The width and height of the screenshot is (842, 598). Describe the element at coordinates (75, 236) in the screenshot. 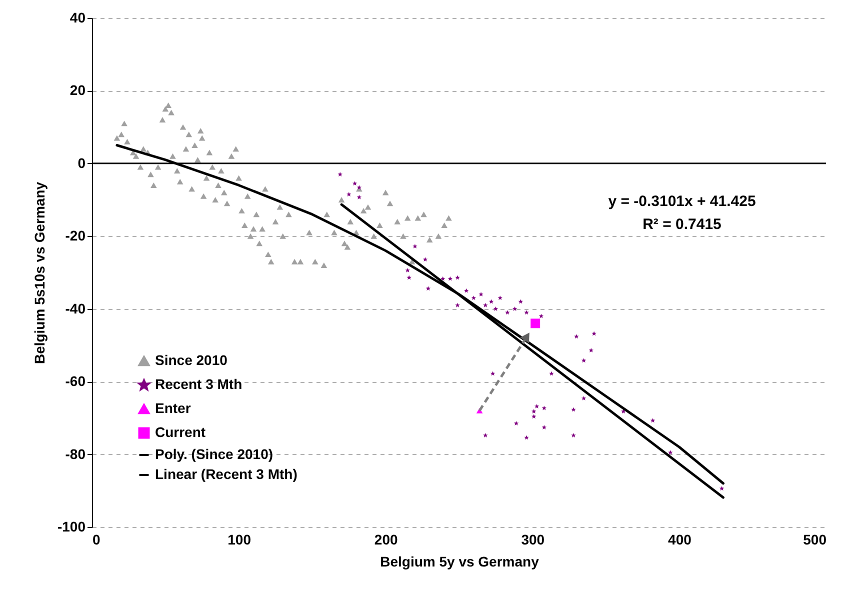

I see `y-tick-label: -20` at that location.